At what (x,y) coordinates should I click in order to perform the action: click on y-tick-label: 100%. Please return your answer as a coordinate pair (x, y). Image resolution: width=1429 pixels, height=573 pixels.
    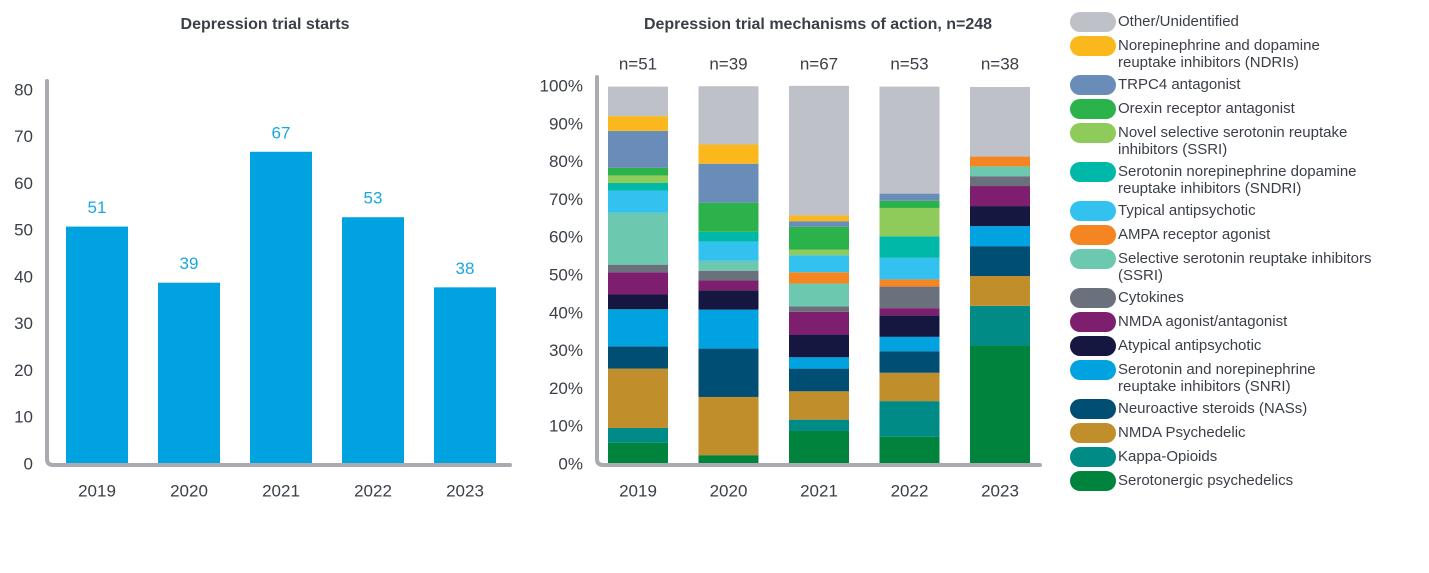
    Looking at the image, I should click on (561, 85).